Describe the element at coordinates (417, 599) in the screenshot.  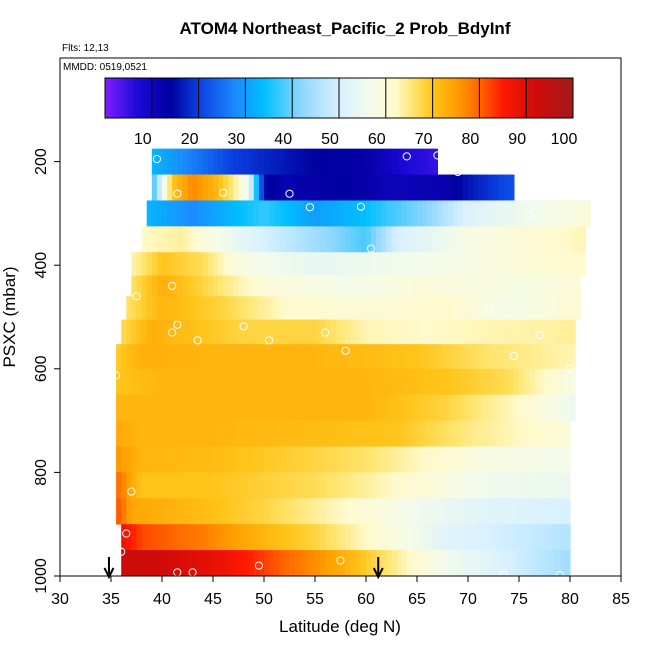
I see `x-tick-label: 65` at that location.